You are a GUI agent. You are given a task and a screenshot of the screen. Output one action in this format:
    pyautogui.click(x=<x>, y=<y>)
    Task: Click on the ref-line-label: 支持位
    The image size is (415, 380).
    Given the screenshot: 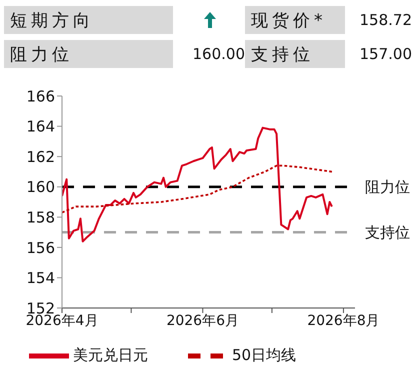 What is the action you would take?
    pyautogui.click(x=387, y=233)
    